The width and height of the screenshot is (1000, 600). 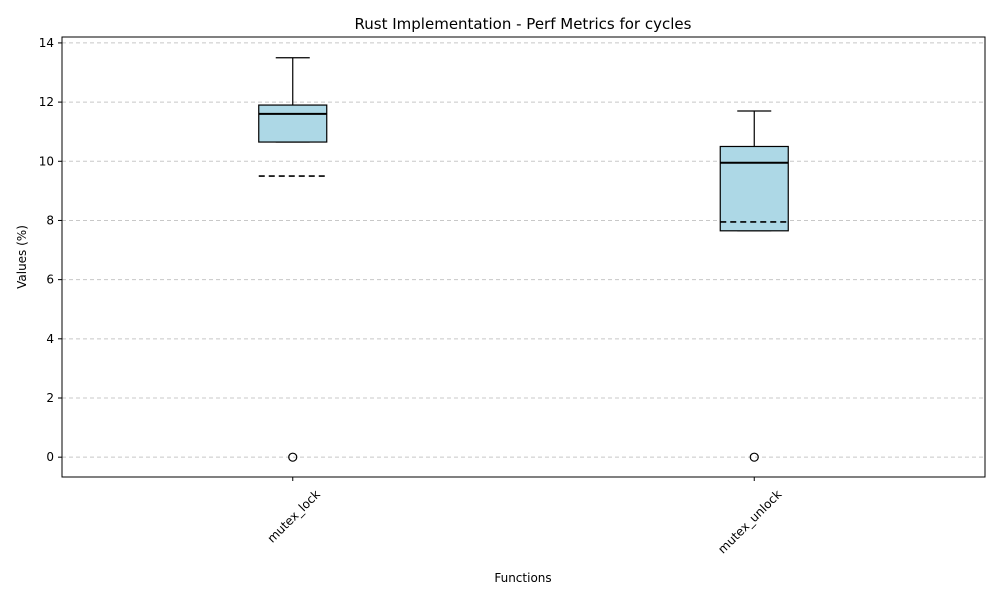 What do you see at coordinates (522, 578) in the screenshot?
I see `x-axis-label: Functions` at bounding box center [522, 578].